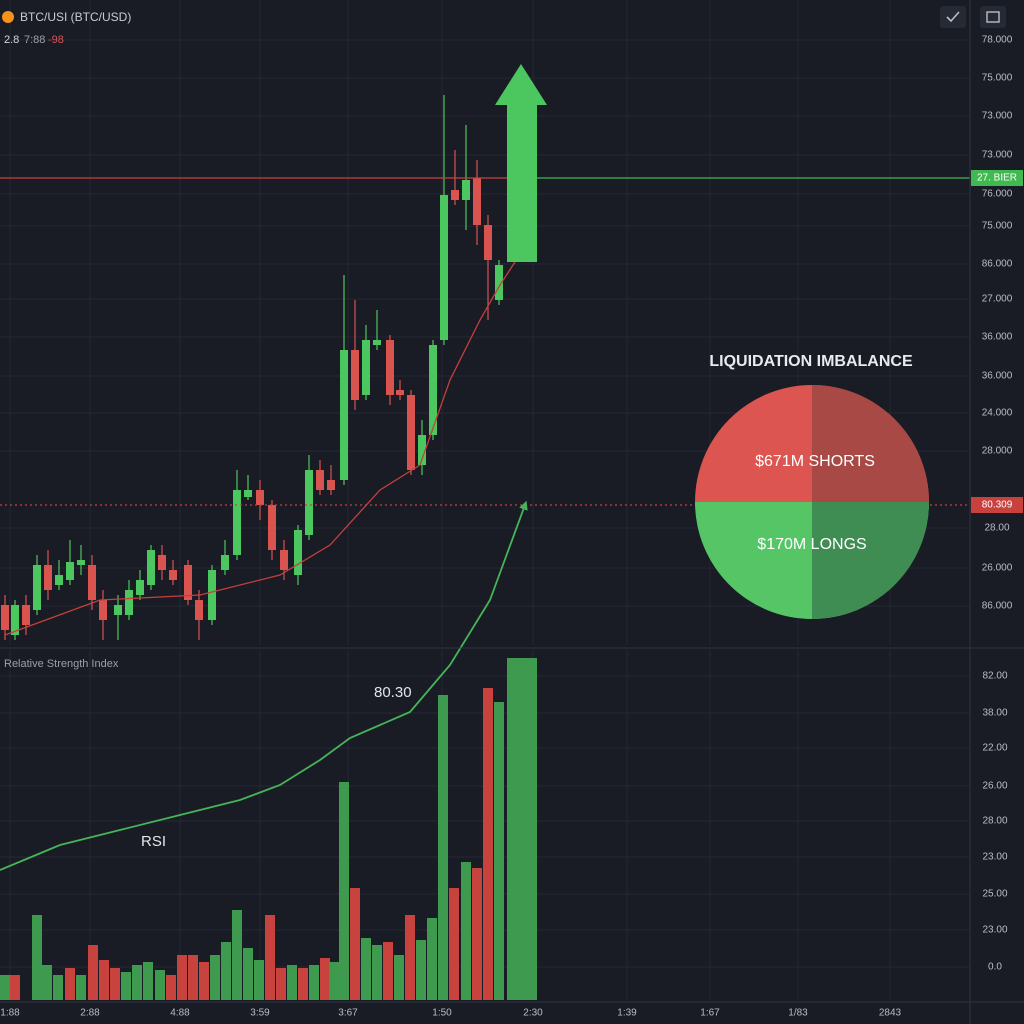 This screenshot has height=1024, width=1024. What do you see at coordinates (533, 1013) in the screenshot?
I see `x-tick-label: 2:30` at bounding box center [533, 1013].